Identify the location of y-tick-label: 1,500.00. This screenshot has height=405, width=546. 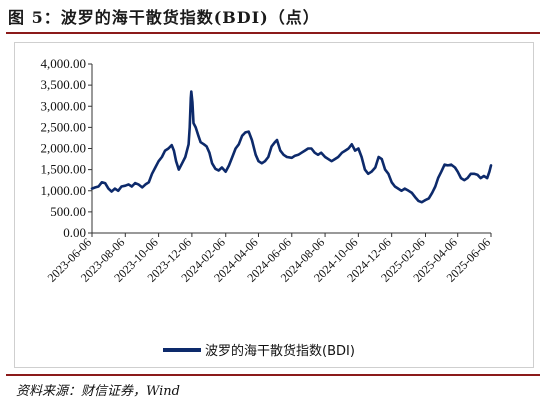
(64, 169).